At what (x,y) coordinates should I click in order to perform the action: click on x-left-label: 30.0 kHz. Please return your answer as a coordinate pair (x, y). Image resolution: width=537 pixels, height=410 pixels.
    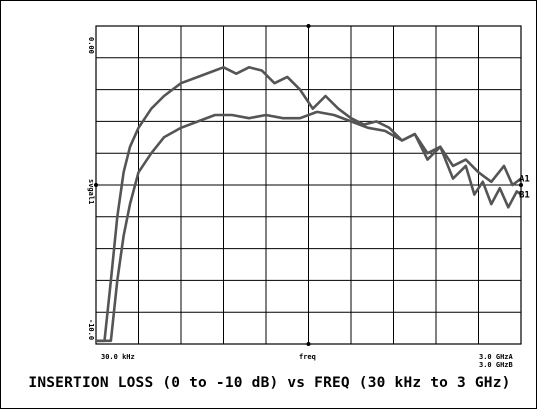
    Looking at the image, I should click on (118, 357).